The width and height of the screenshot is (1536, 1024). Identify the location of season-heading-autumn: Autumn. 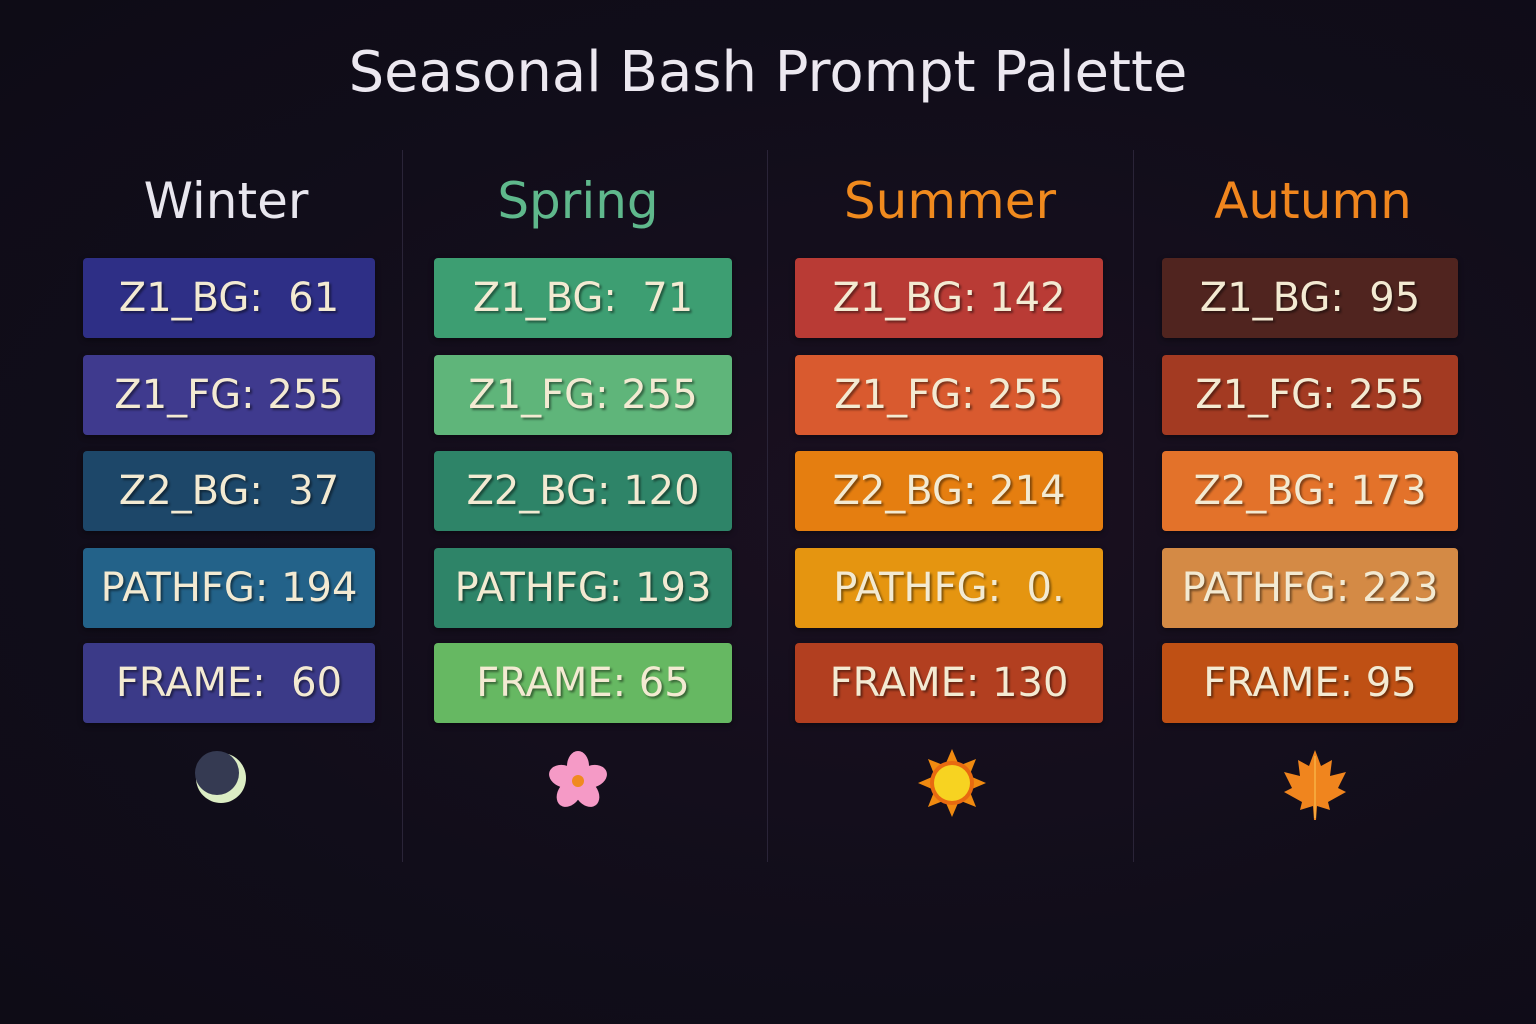
(1313, 201).